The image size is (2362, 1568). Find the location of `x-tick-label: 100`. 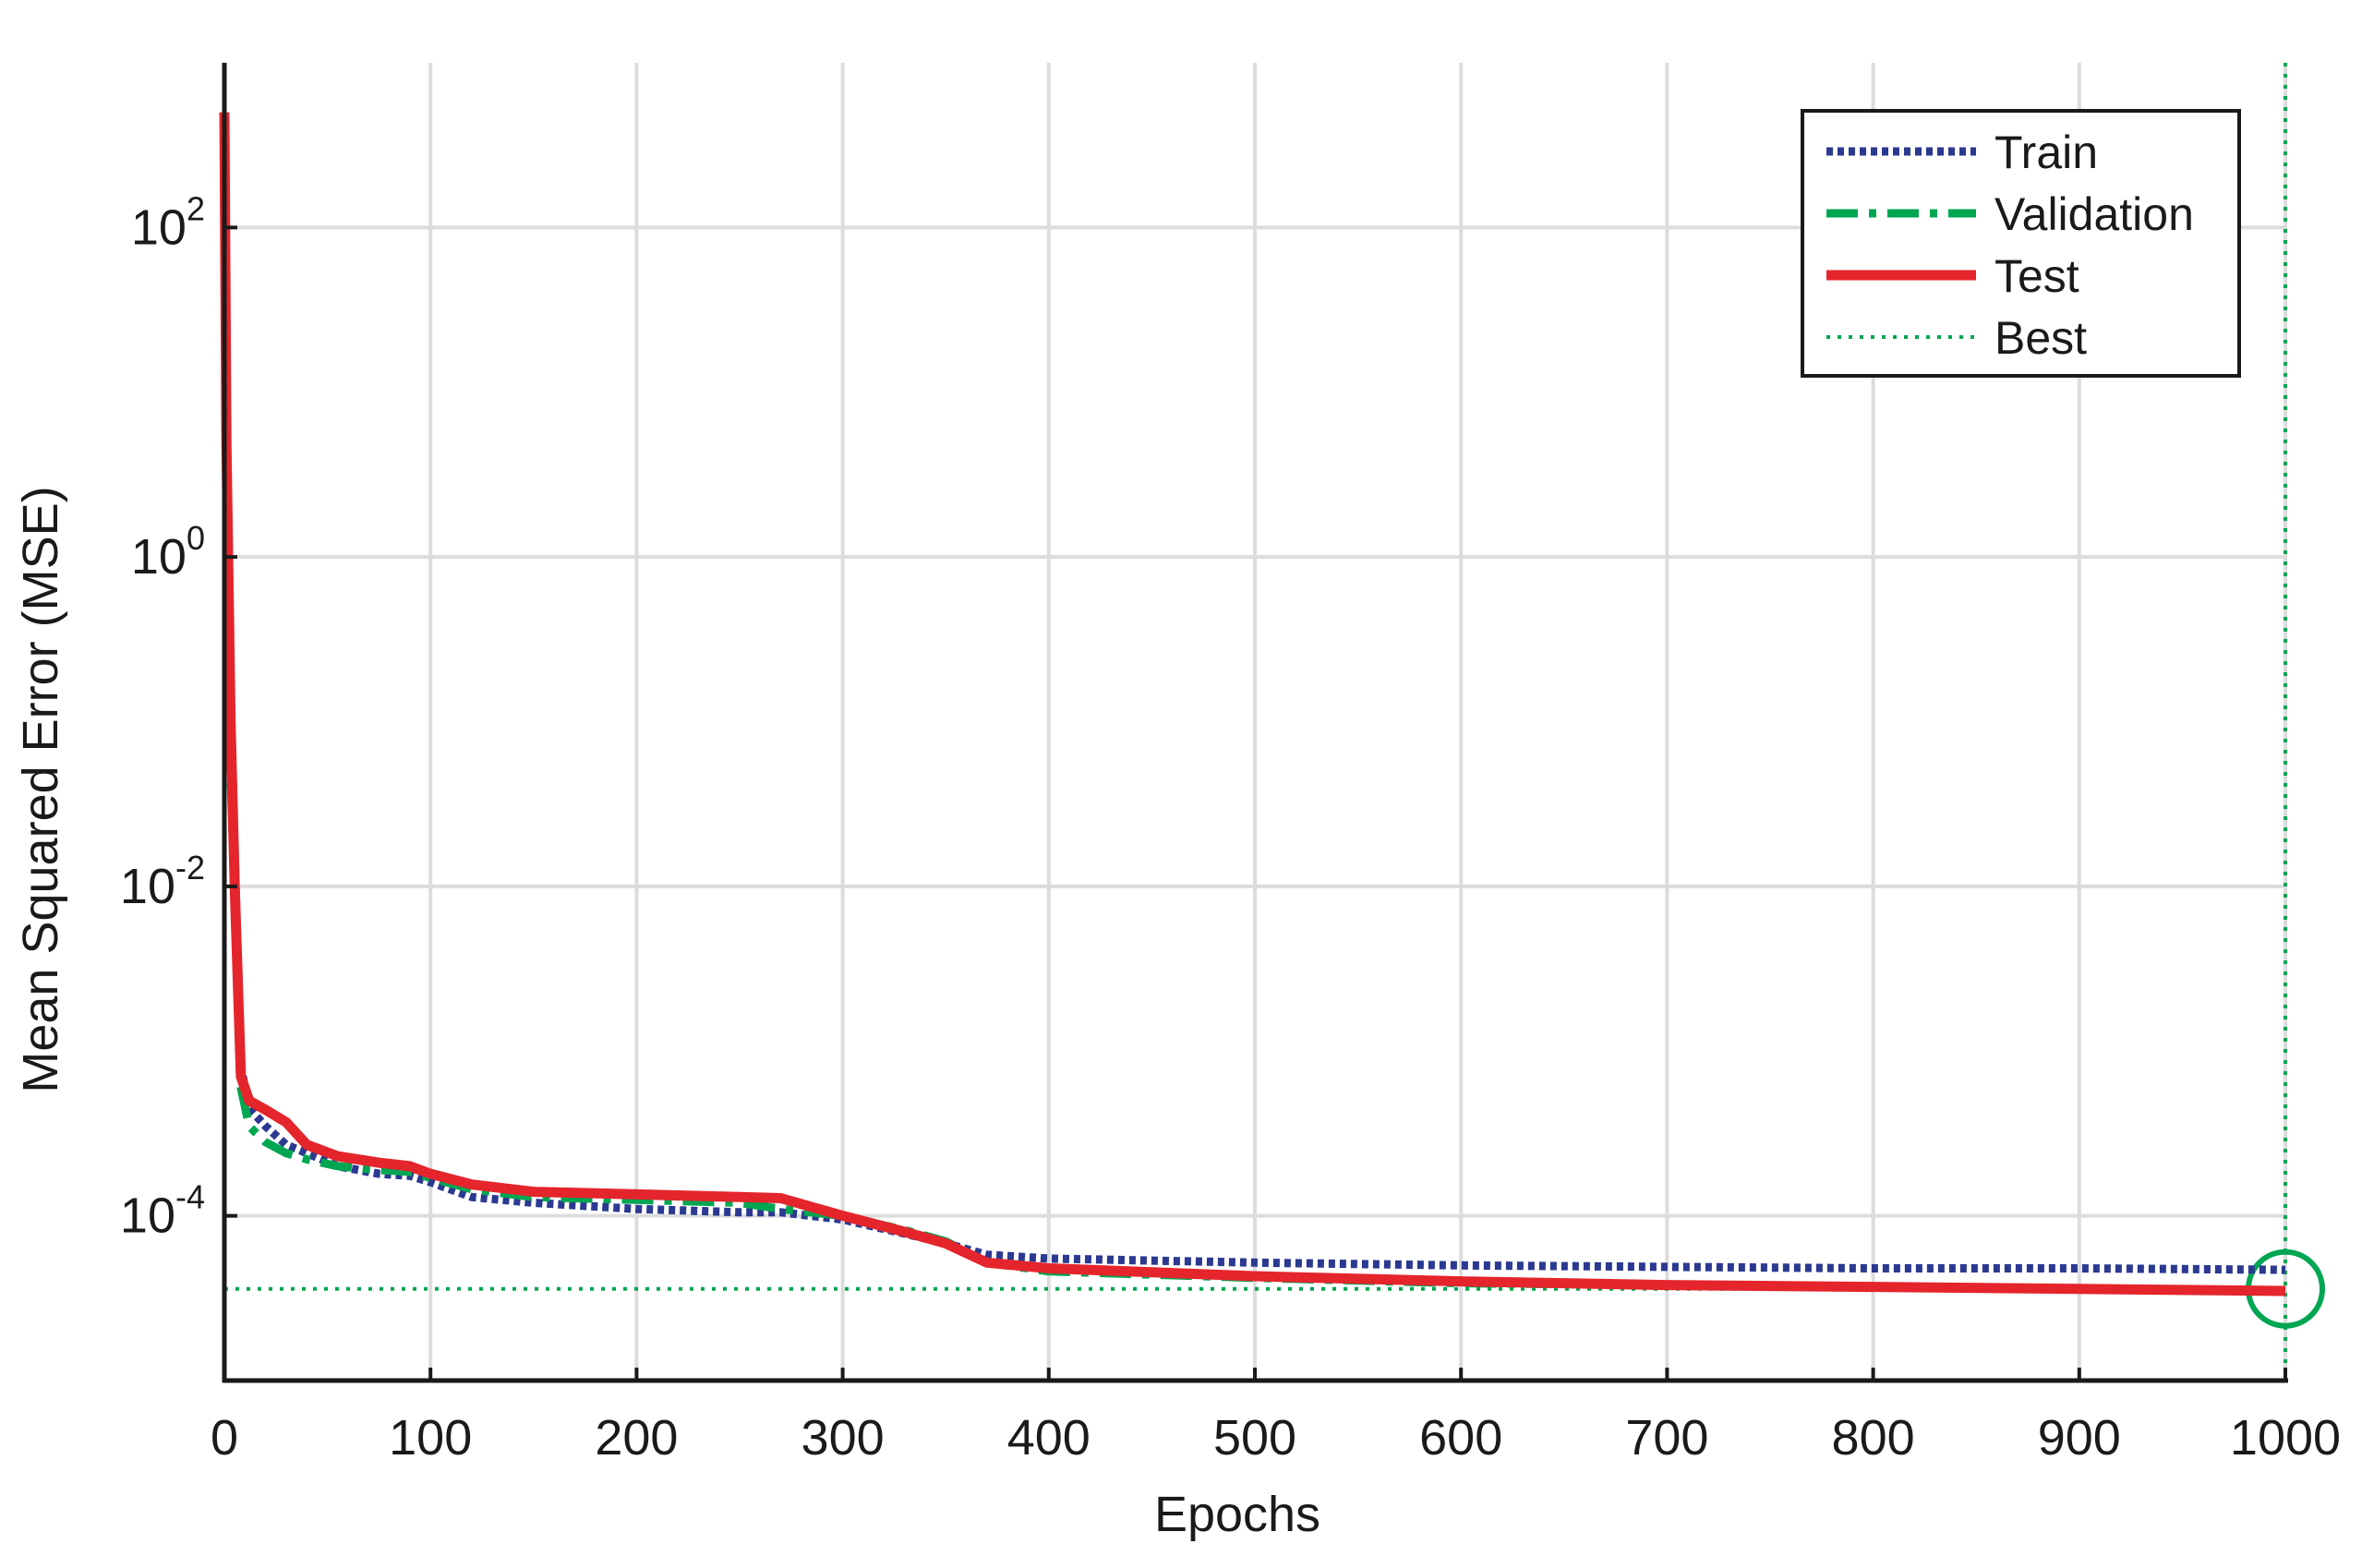

x-tick-label: 100 is located at coordinates (431, 1437).